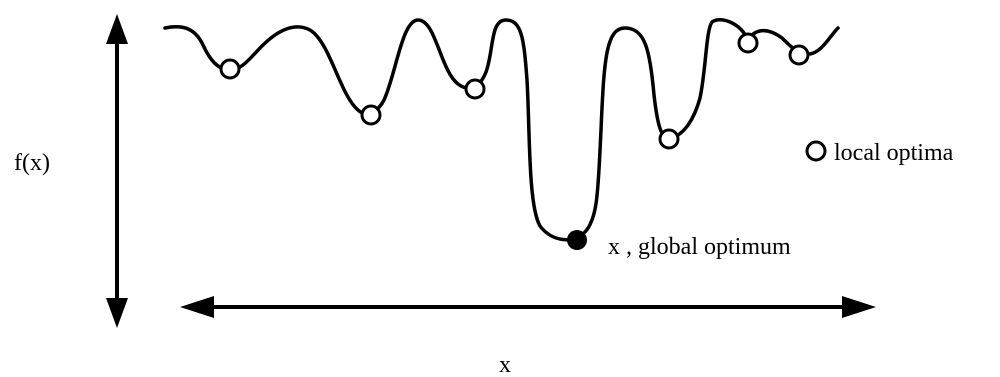 The image size is (1000, 377). Describe the element at coordinates (894, 153) in the screenshot. I see `legend-local-label: local optima` at that location.